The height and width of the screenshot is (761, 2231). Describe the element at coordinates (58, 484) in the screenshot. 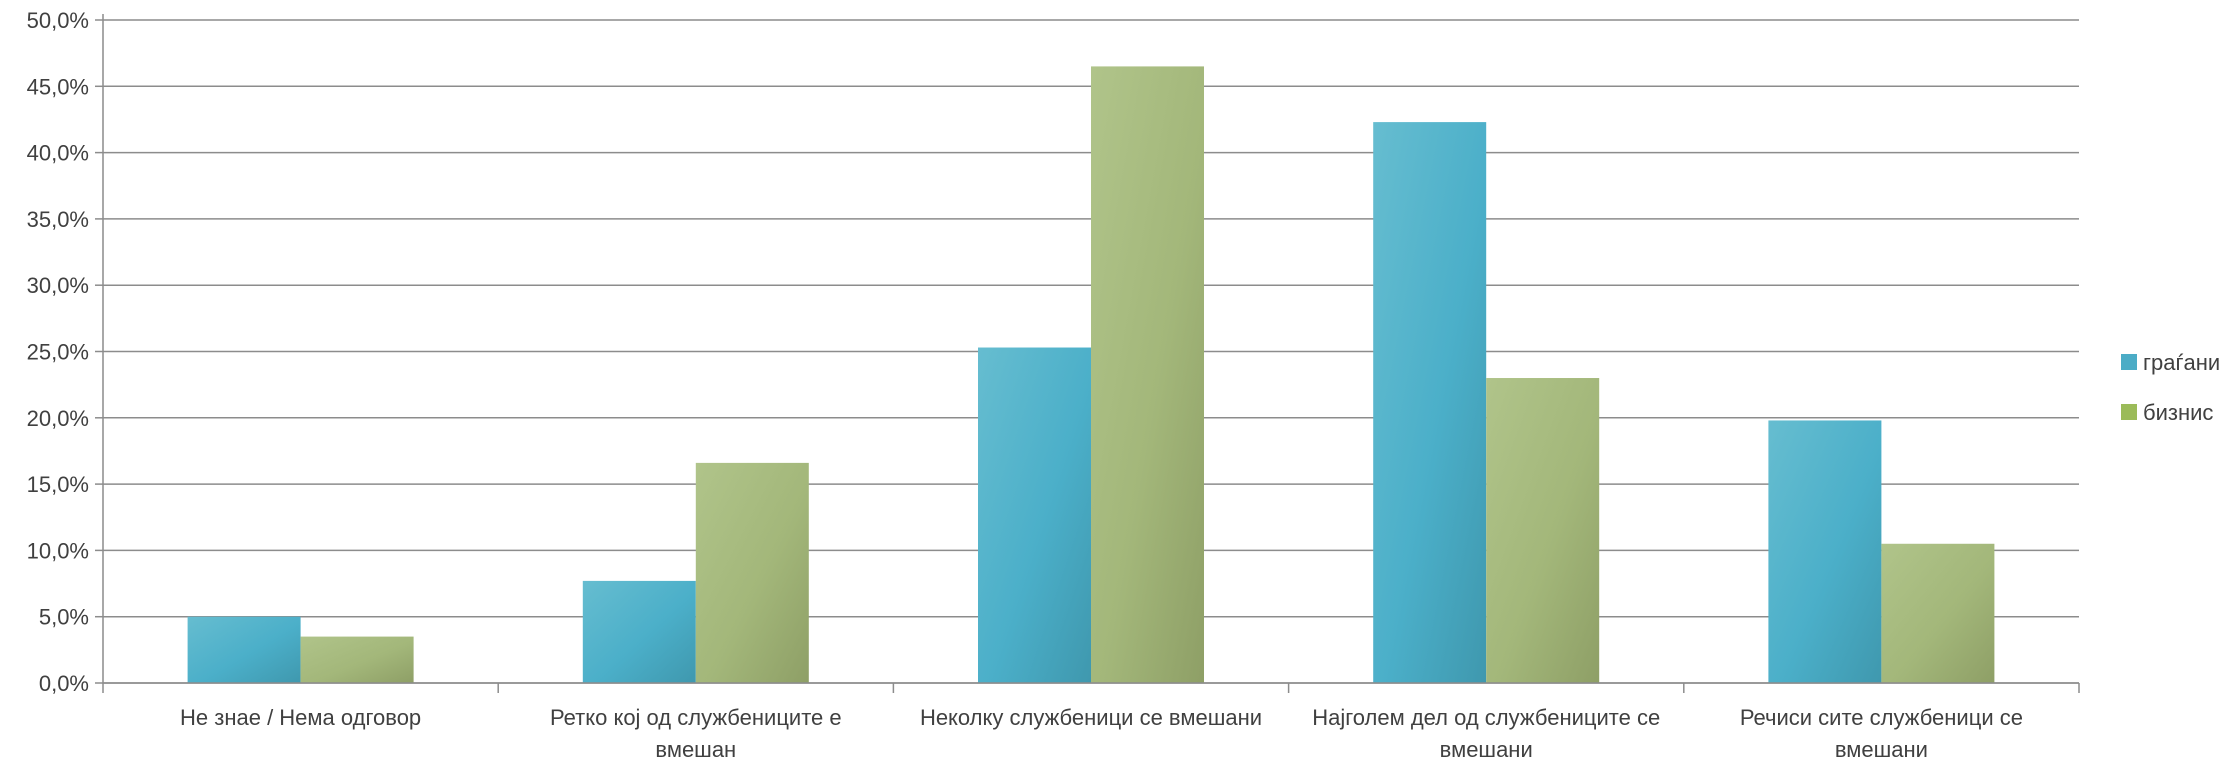

I see `y-tick-label: 15,0%` at that location.